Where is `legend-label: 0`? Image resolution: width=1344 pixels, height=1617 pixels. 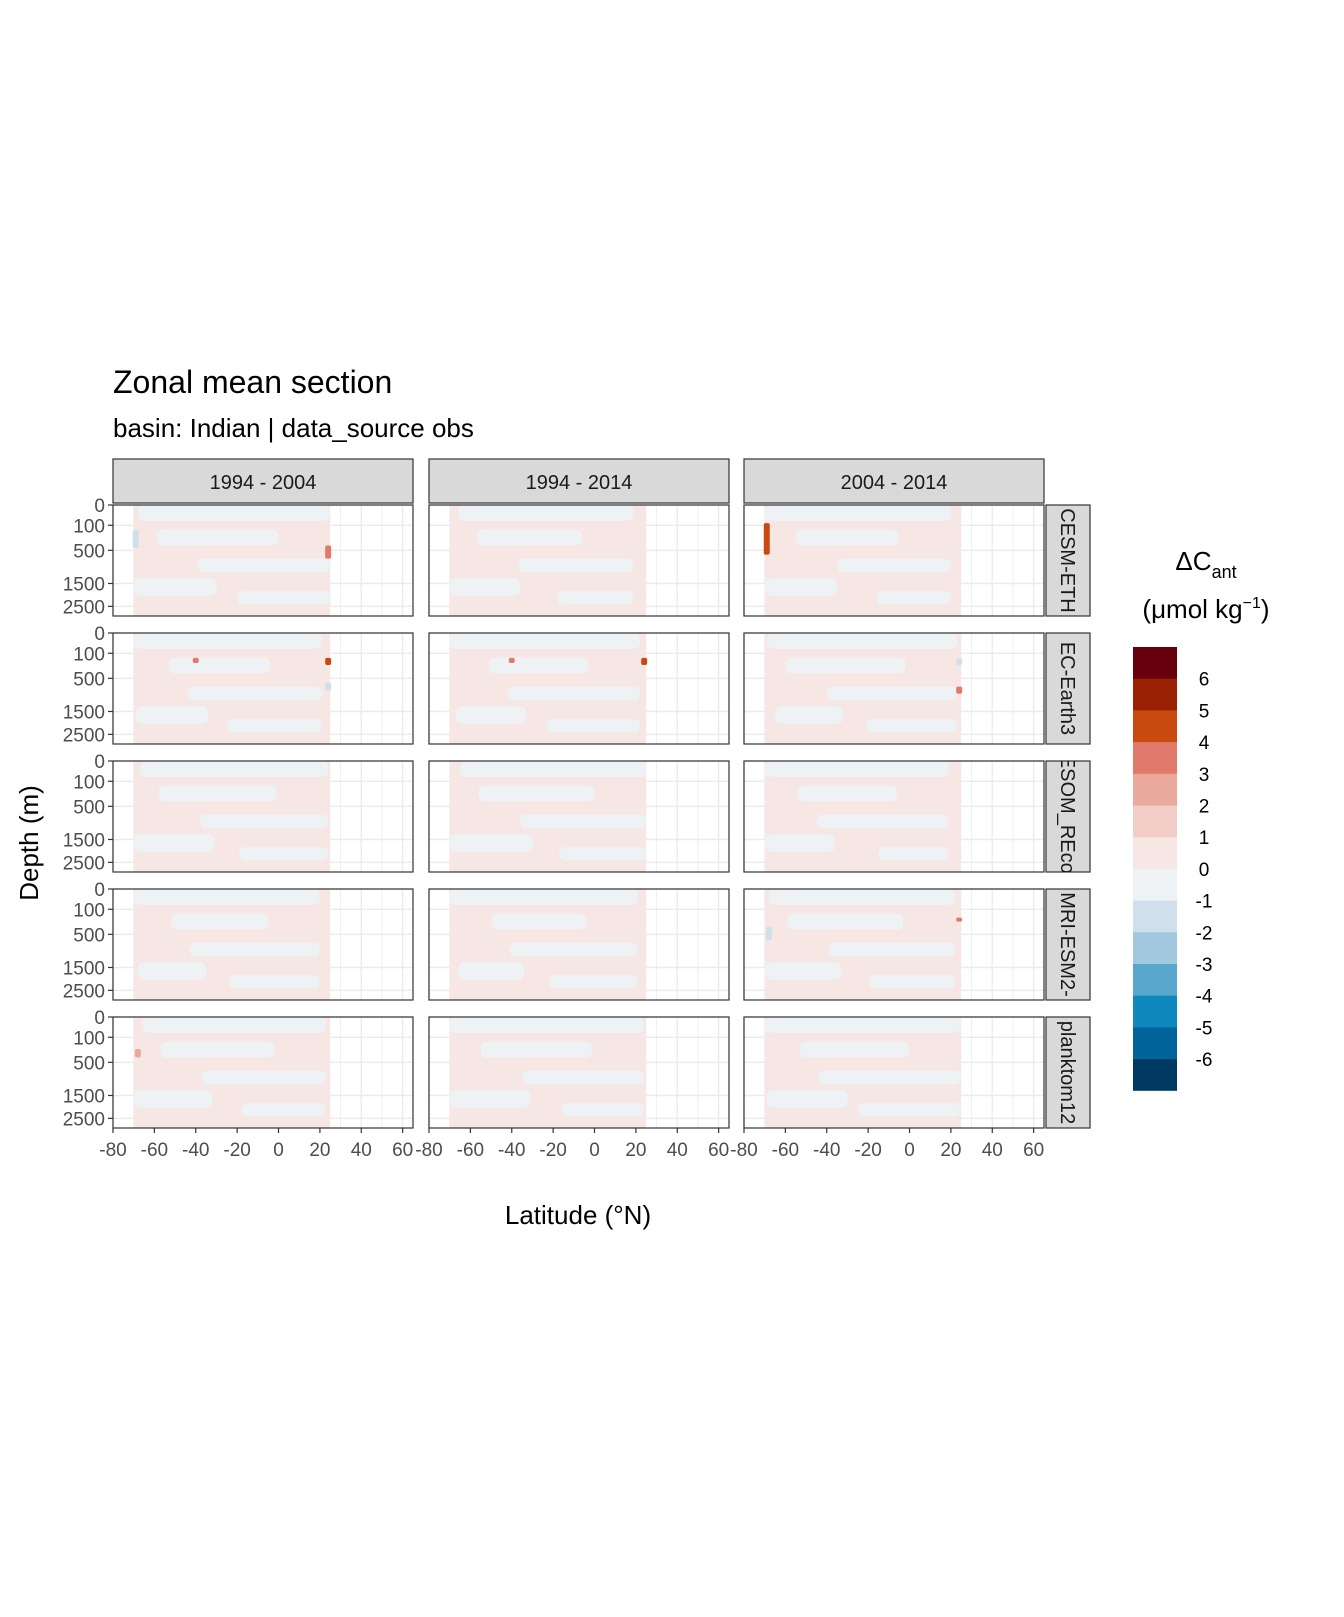
legend-label: 0 is located at coordinates (1204, 870).